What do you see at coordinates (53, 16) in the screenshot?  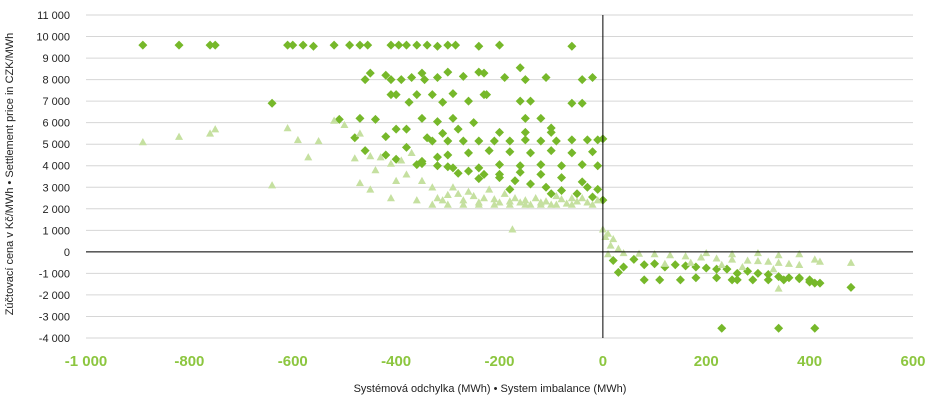 I see `y-tick-label: 11 000` at bounding box center [53, 16].